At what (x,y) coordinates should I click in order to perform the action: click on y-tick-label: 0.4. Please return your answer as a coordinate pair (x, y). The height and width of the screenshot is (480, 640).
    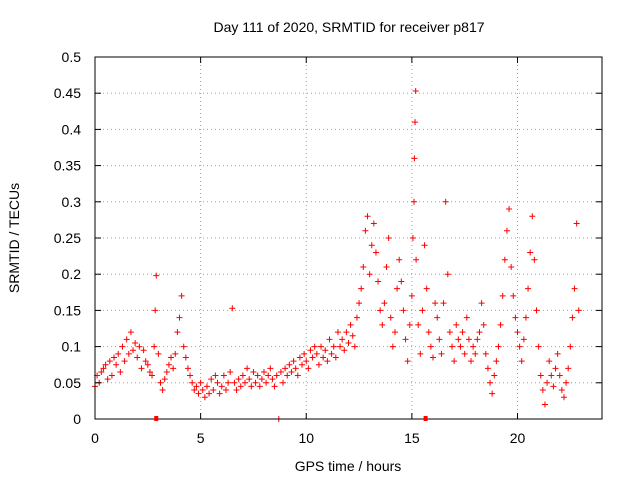
    Looking at the image, I should click on (72, 129).